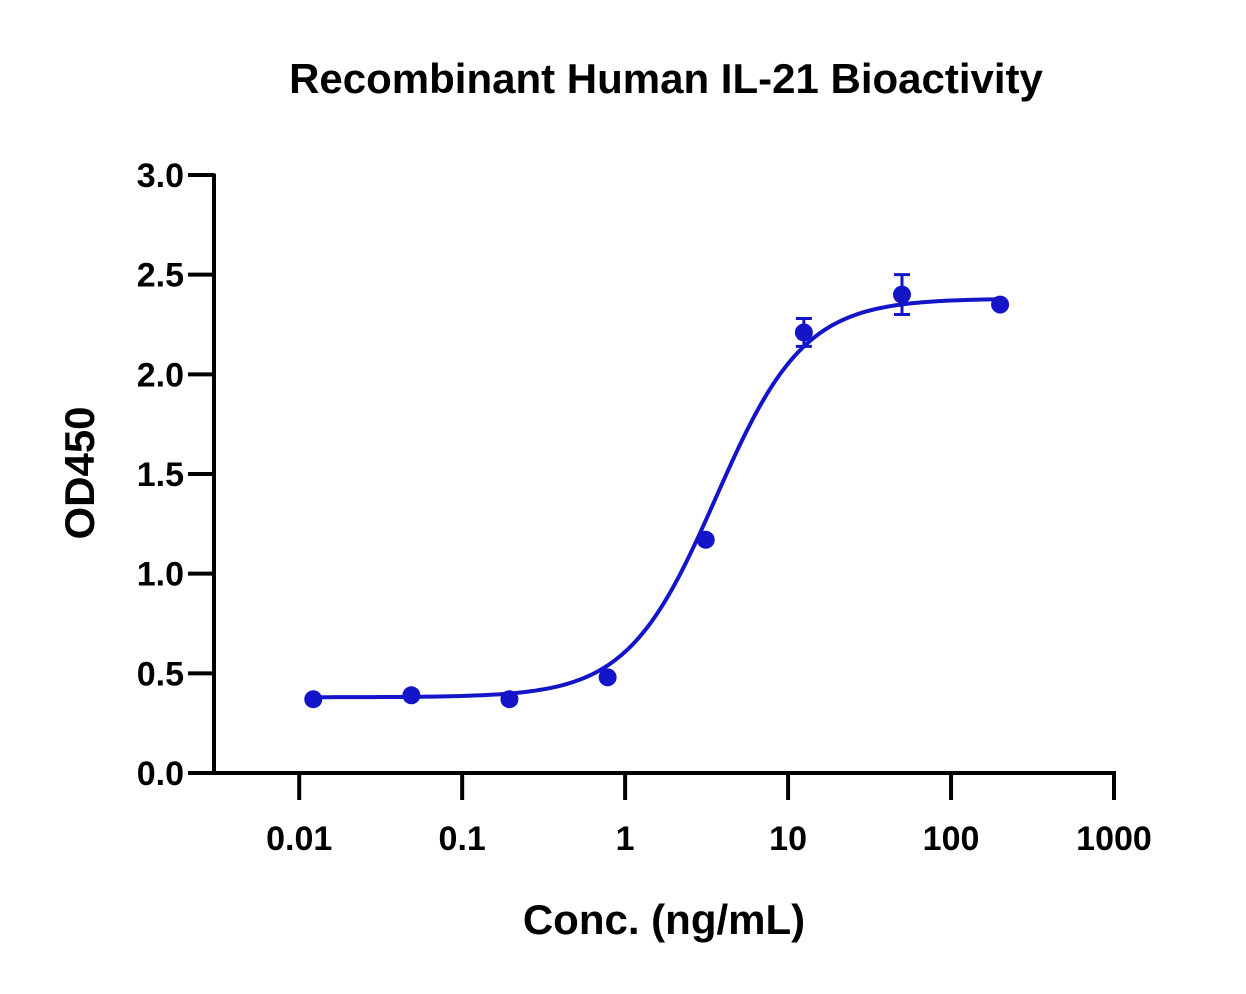 The height and width of the screenshot is (994, 1246). Describe the element at coordinates (160, 176) in the screenshot. I see `y-tick-label: 3.0` at that location.